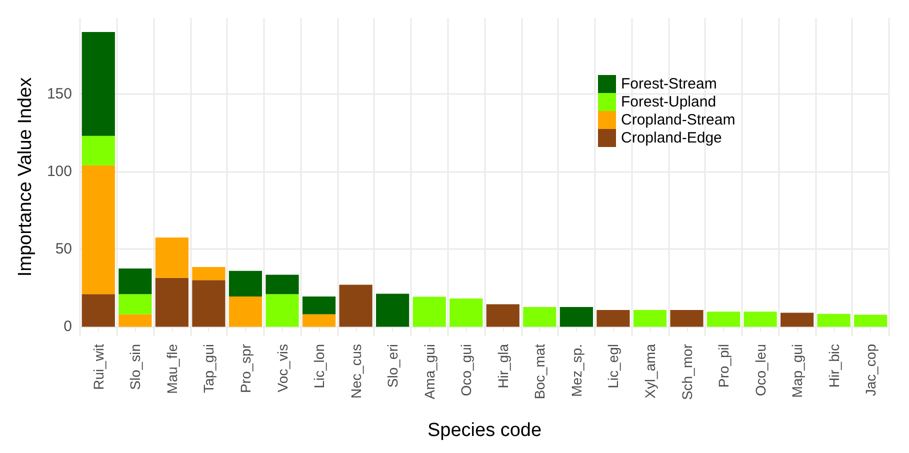  I want to click on x-tick-label: Mez_sp., so click(576, 370).